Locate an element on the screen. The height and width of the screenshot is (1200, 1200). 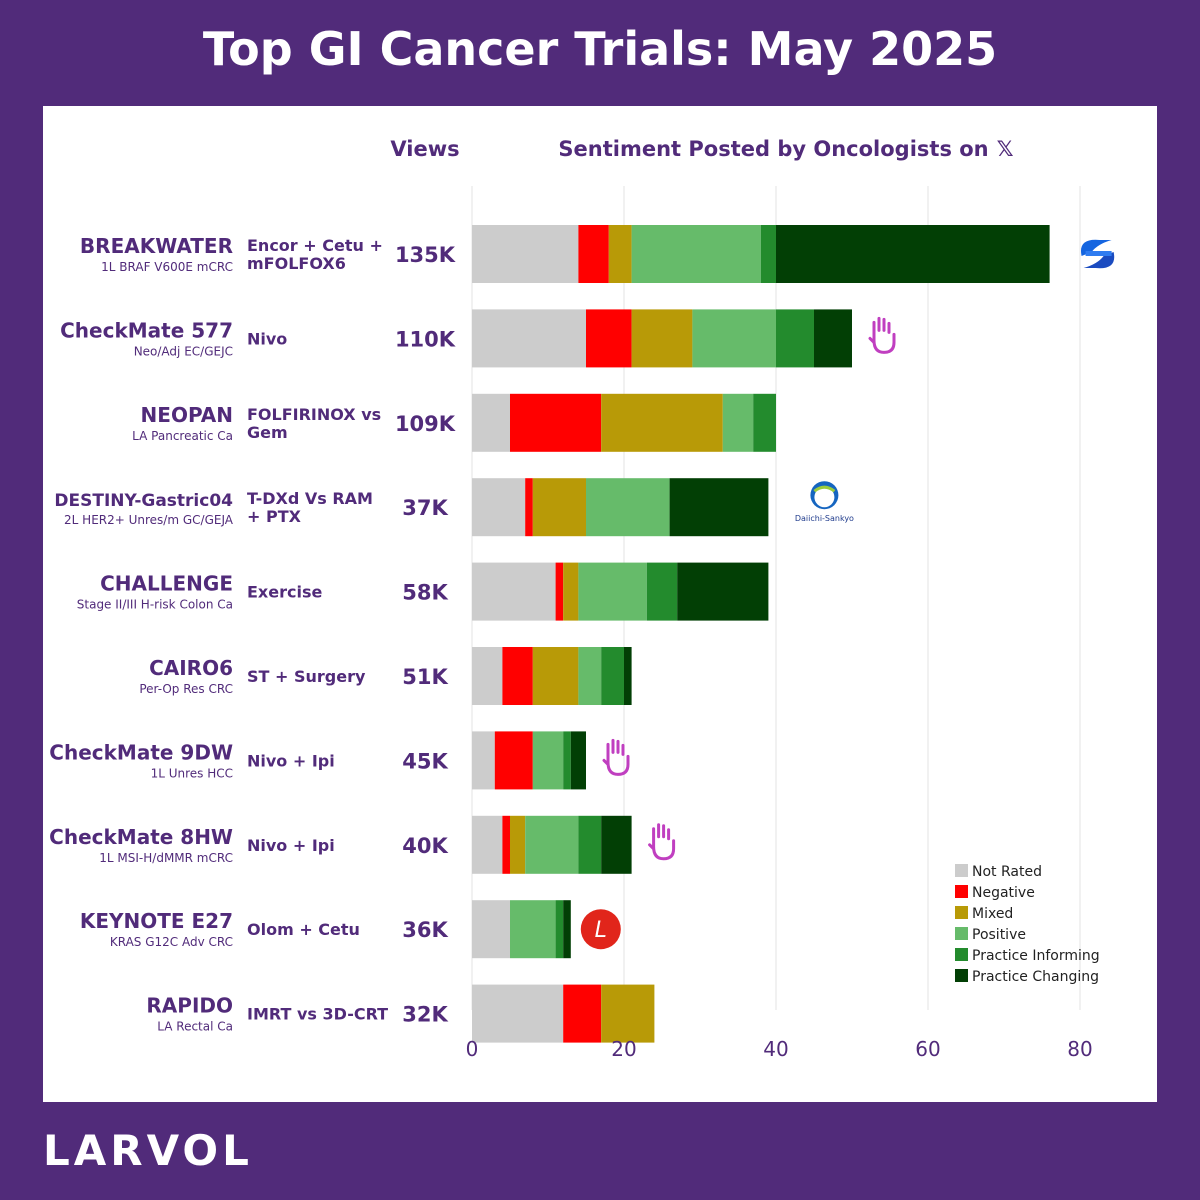
views-value: 40K is located at coordinates (425, 846).